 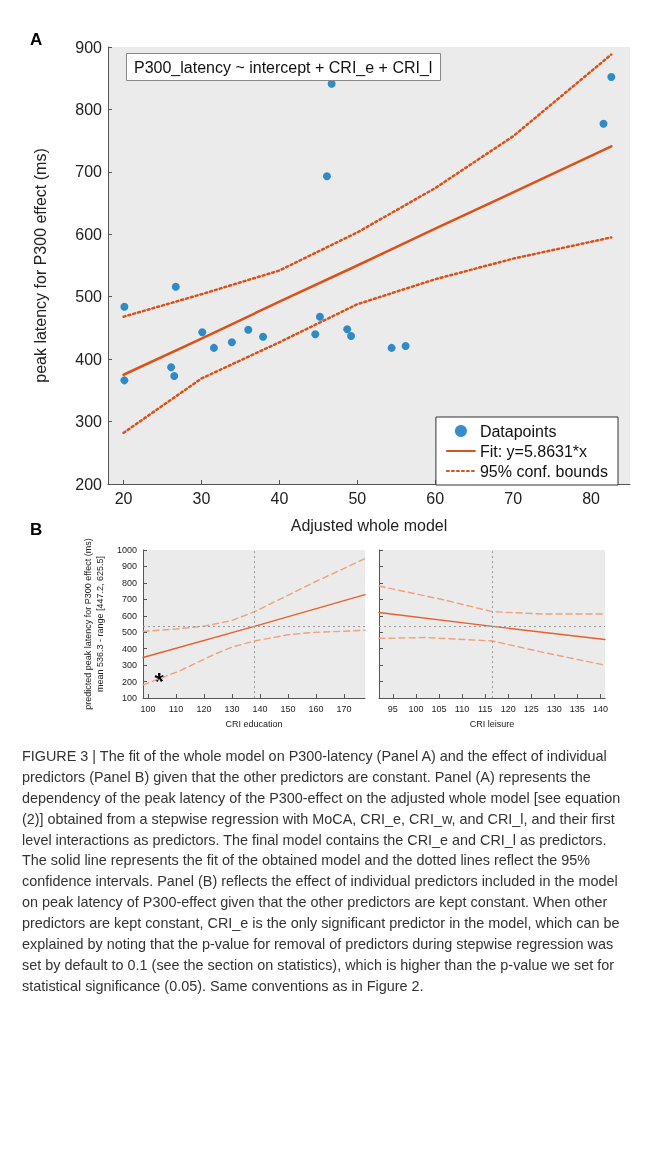 What do you see at coordinates (40, 265) in the screenshot?
I see `y-axis-title: peak latency for P300 effect (ms)` at bounding box center [40, 265].